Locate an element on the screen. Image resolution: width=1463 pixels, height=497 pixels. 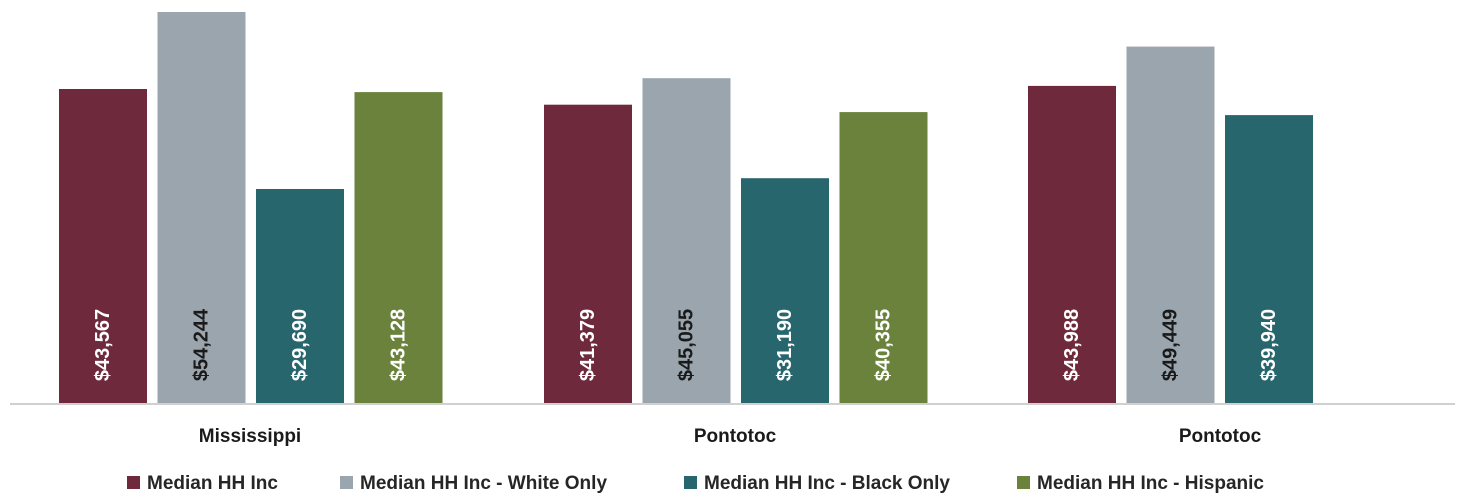
data-label: $54,244 is located at coordinates (202, 344).